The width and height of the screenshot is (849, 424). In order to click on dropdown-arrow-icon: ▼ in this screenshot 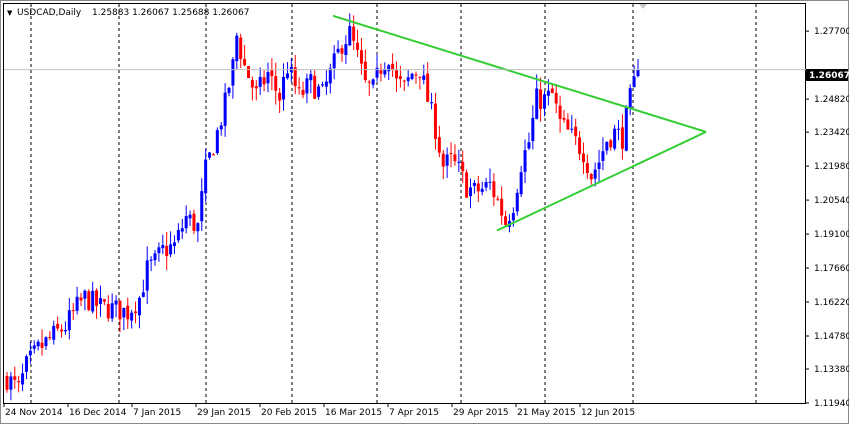, I will do `click(10, 13)`.